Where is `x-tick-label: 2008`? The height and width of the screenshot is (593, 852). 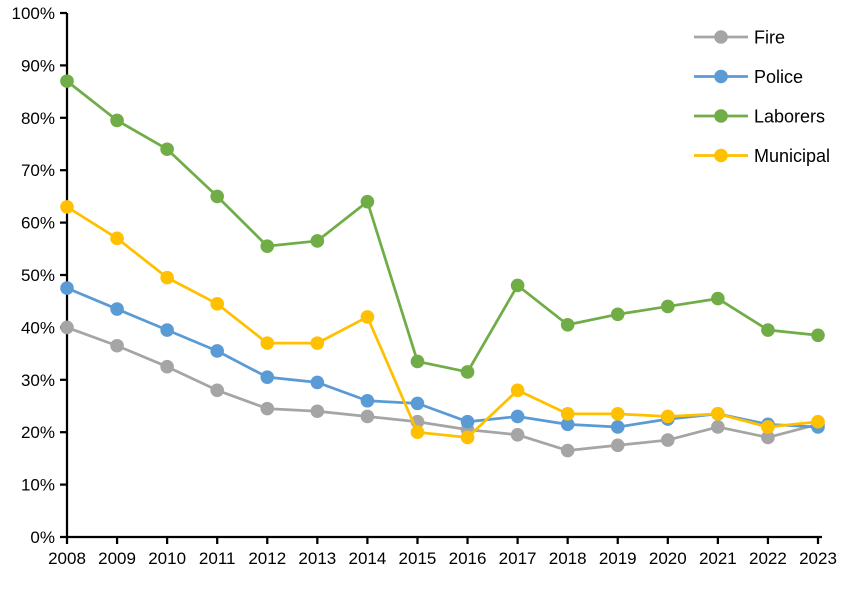
x-tick-label: 2008 is located at coordinates (67, 558).